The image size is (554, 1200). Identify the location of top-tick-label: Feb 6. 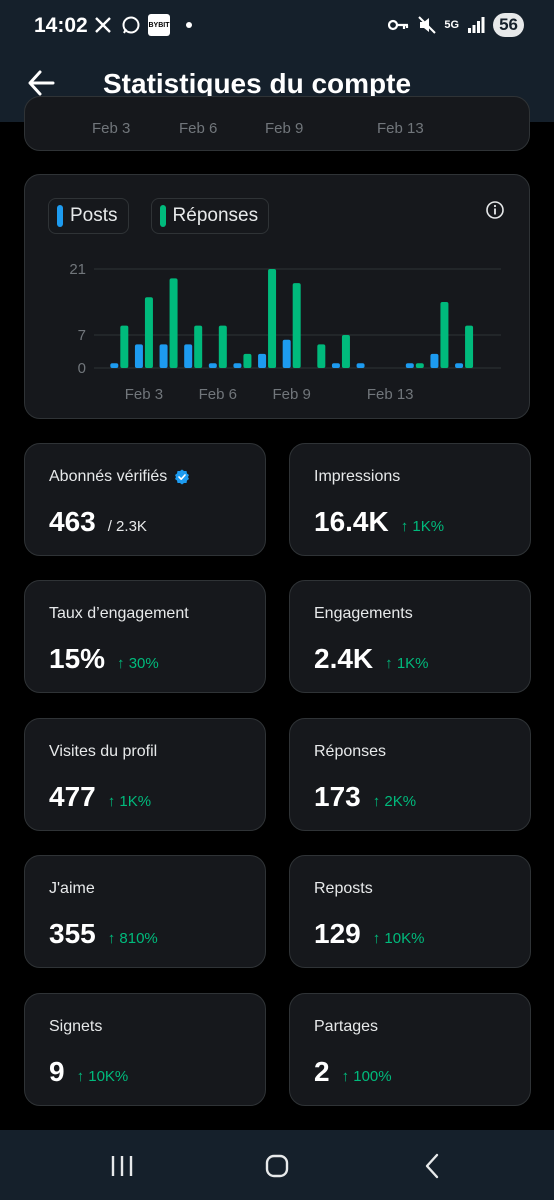
(198, 128).